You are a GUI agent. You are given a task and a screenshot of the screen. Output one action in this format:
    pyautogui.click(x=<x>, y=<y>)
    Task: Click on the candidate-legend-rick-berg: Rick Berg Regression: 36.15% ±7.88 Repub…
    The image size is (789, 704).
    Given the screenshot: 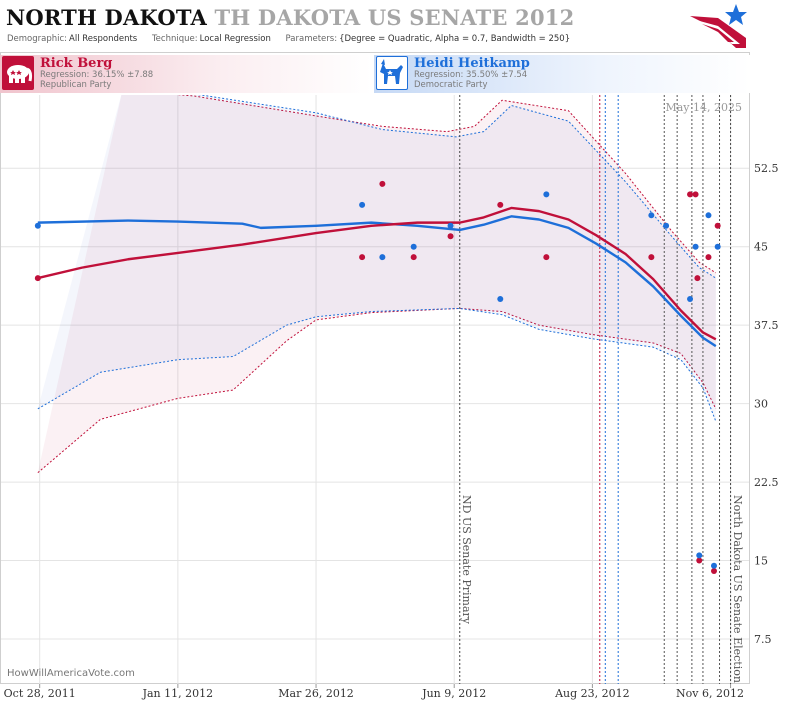 What is the action you would take?
    pyautogui.click(x=186, y=74)
    